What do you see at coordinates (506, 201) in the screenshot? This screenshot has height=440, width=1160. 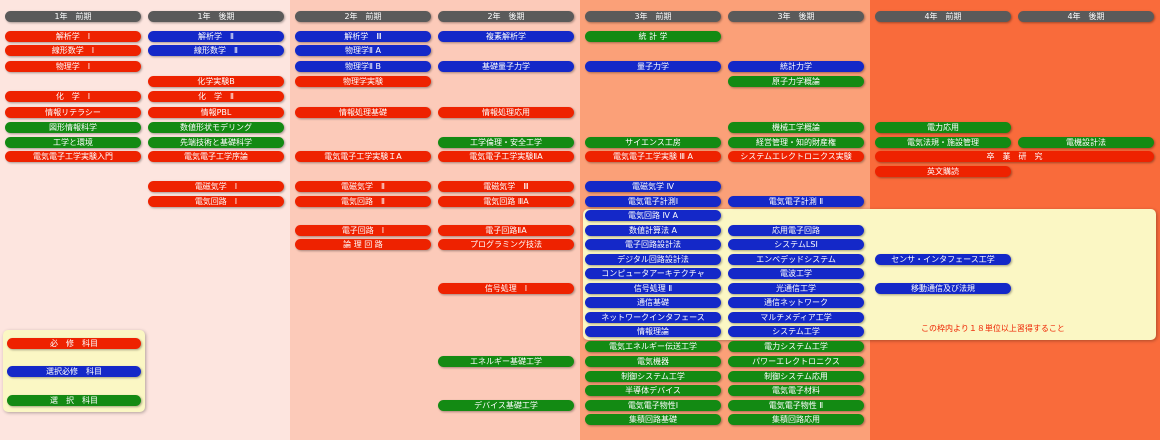 I see `course-item: 電気回路 ⅢA` at bounding box center [506, 201].